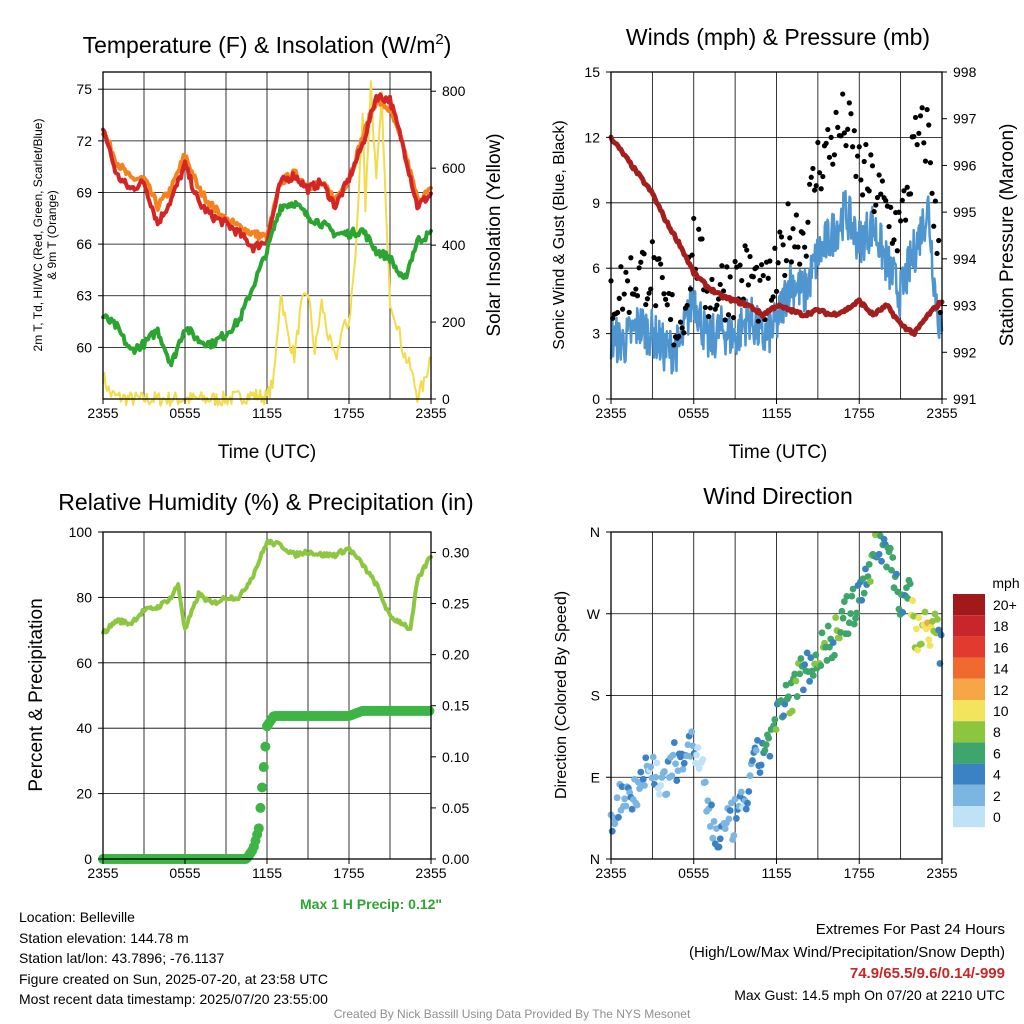 The width and height of the screenshot is (1024, 1024). What do you see at coordinates (869, 994) in the screenshot?
I see `max-gust-text: Max Gust: 14.5 mph On 07/20 at 2210 UTC` at bounding box center [869, 994].